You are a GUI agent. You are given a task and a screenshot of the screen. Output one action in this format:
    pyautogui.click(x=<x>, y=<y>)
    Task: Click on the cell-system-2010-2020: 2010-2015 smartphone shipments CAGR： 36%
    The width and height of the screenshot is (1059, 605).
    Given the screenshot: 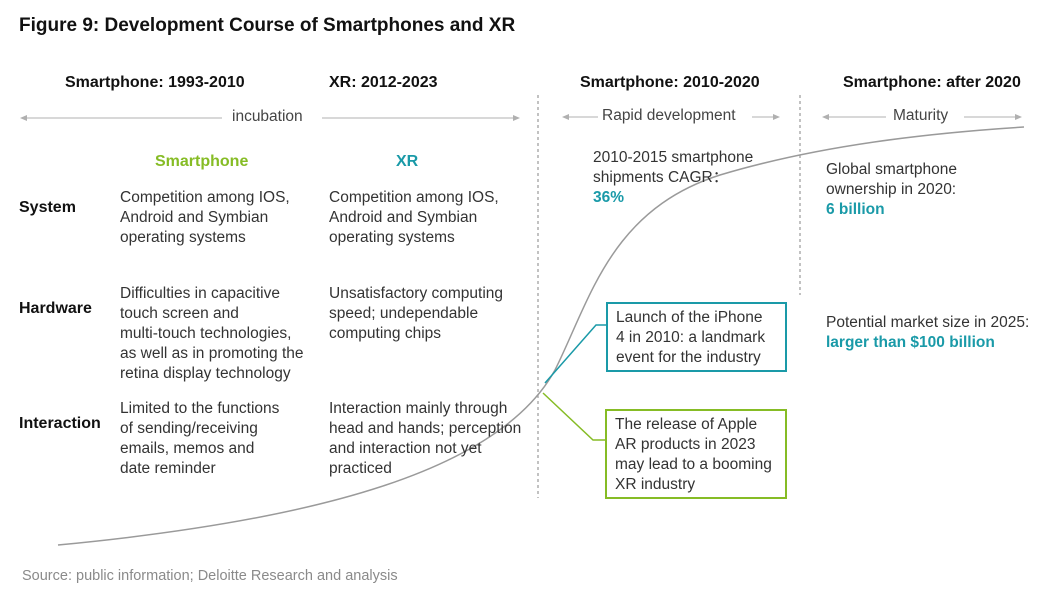 What is the action you would take?
    pyautogui.click(x=673, y=178)
    